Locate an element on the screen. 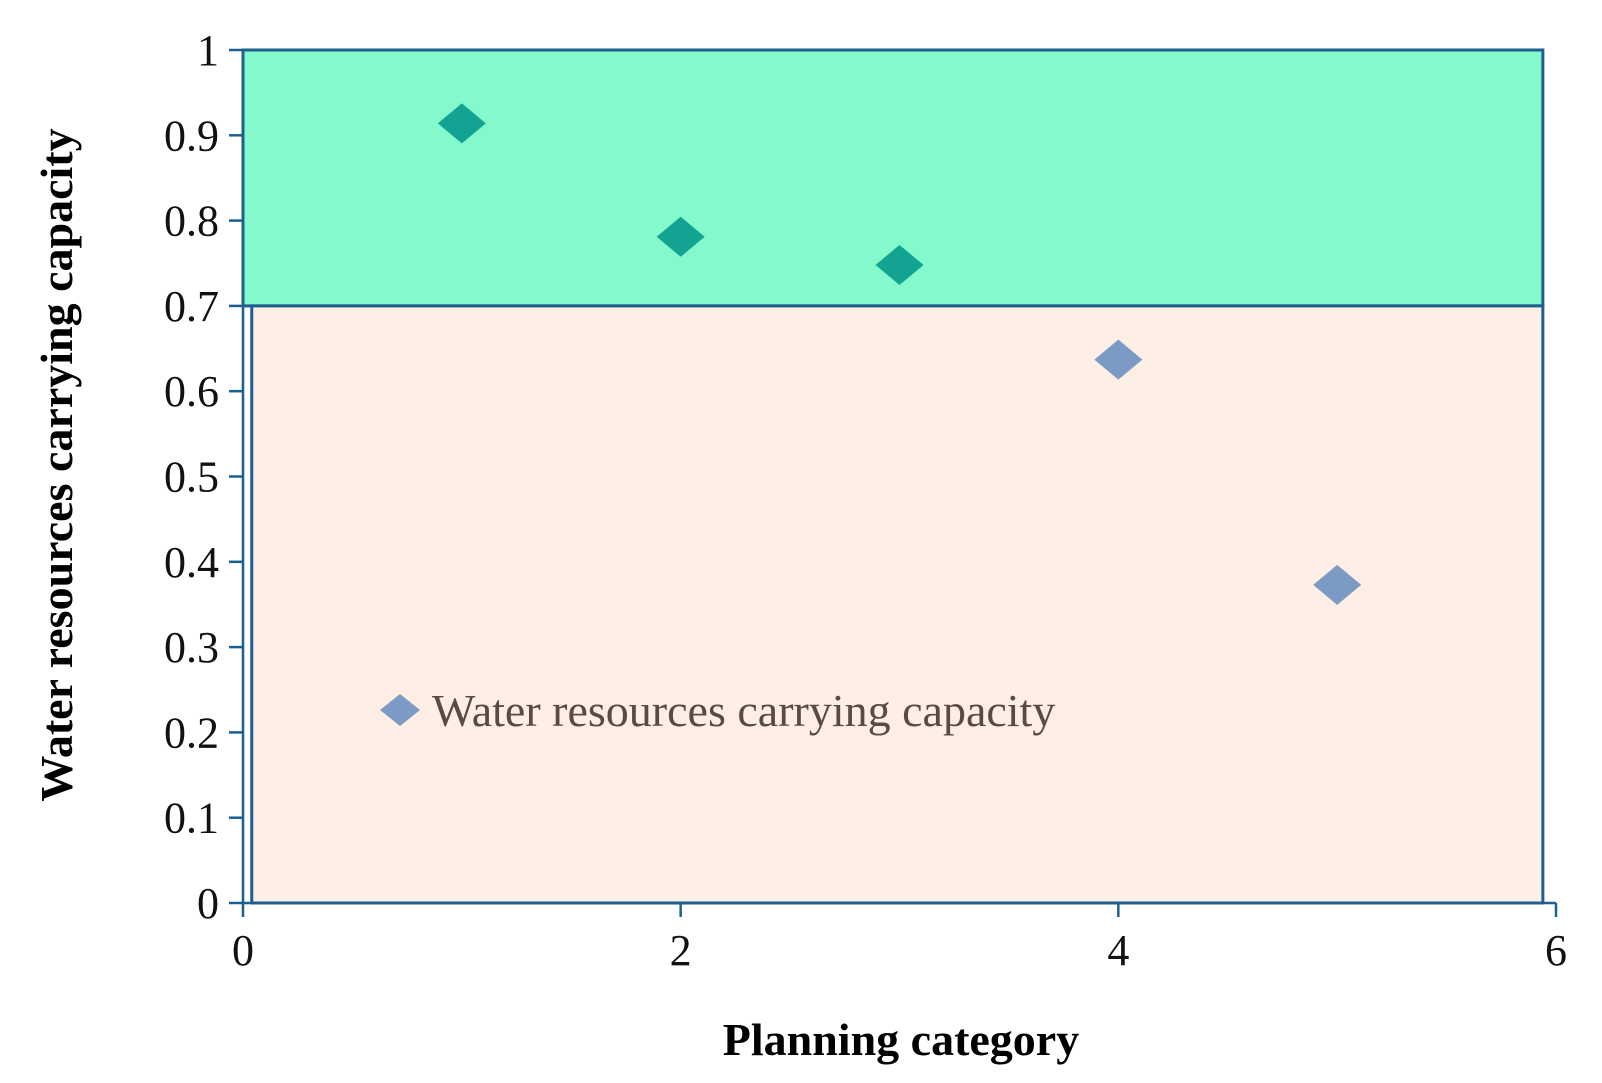 The height and width of the screenshot is (1083, 1602). y-tick-label-1: 0.1 is located at coordinates (191, 818).